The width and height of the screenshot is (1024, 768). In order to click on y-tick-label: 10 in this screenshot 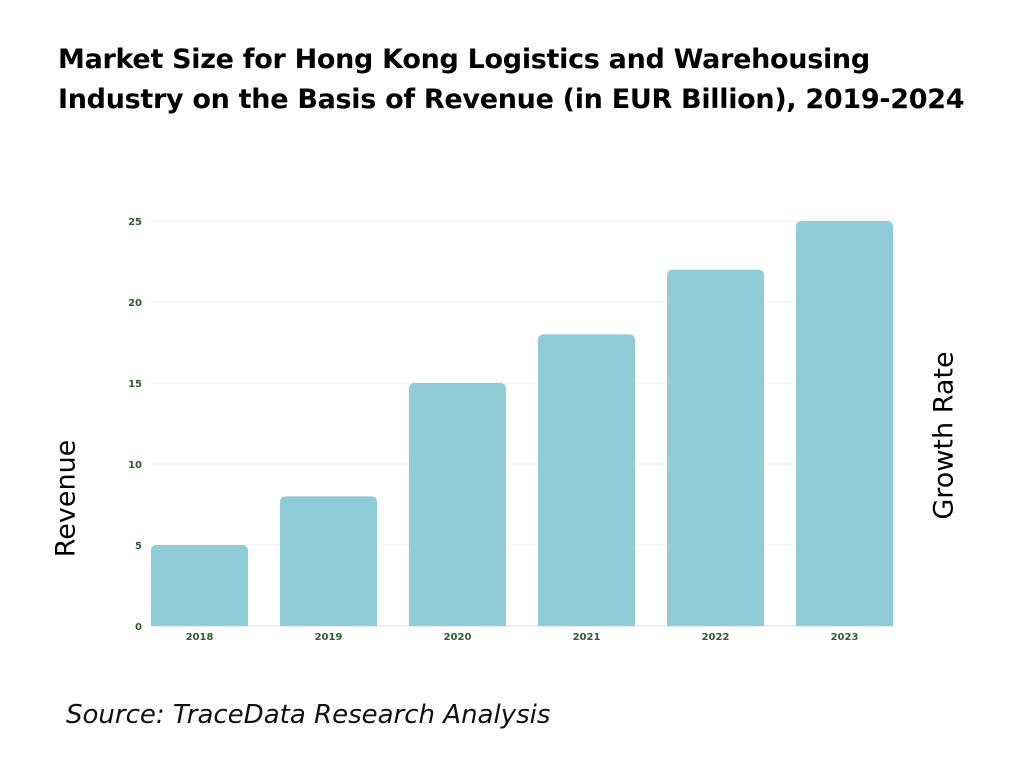, I will do `click(135, 465)`.